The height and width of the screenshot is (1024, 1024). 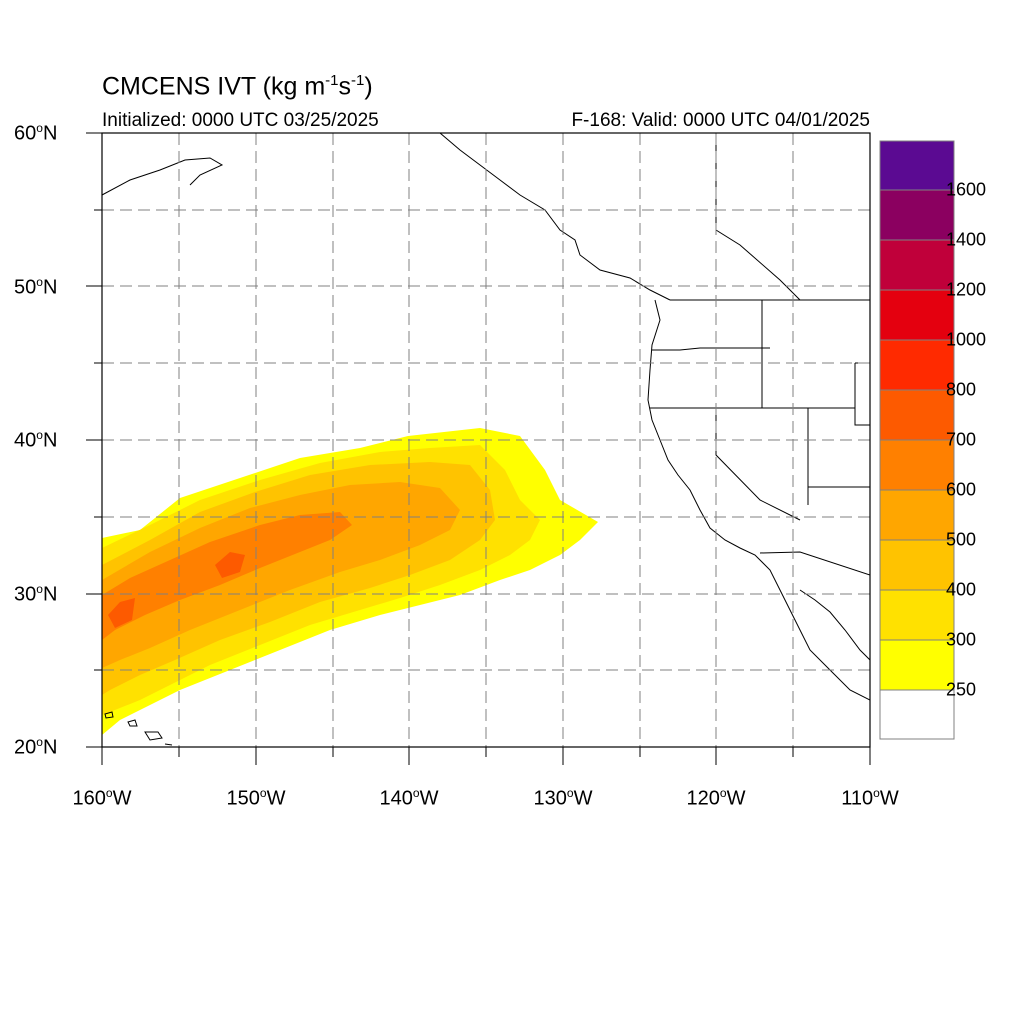 What do you see at coordinates (966, 189) in the screenshot?
I see `colorbar-label-1600: 1600` at bounding box center [966, 189].